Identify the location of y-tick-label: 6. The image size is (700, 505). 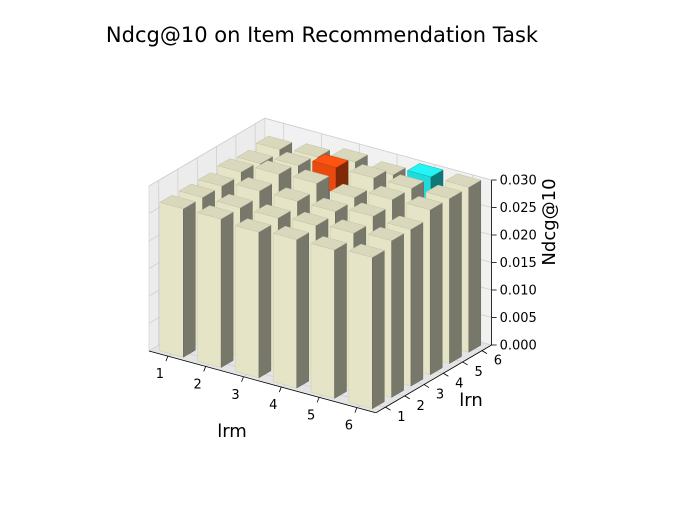
(498, 361).